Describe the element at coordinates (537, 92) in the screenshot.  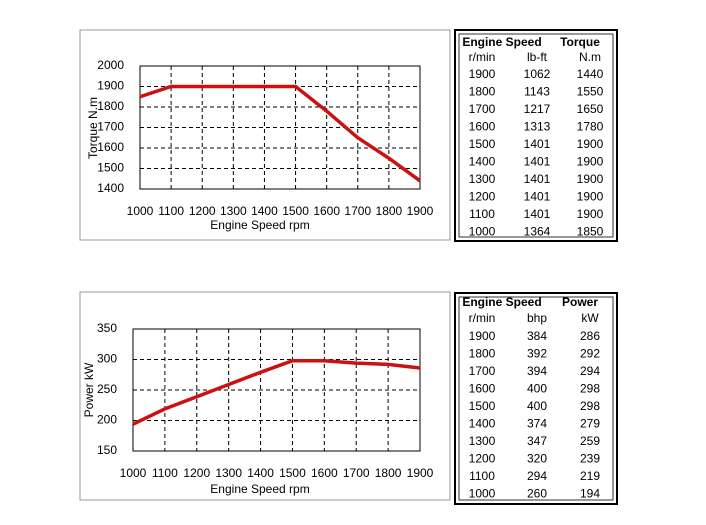
I see `table-cell: 1143` at that location.